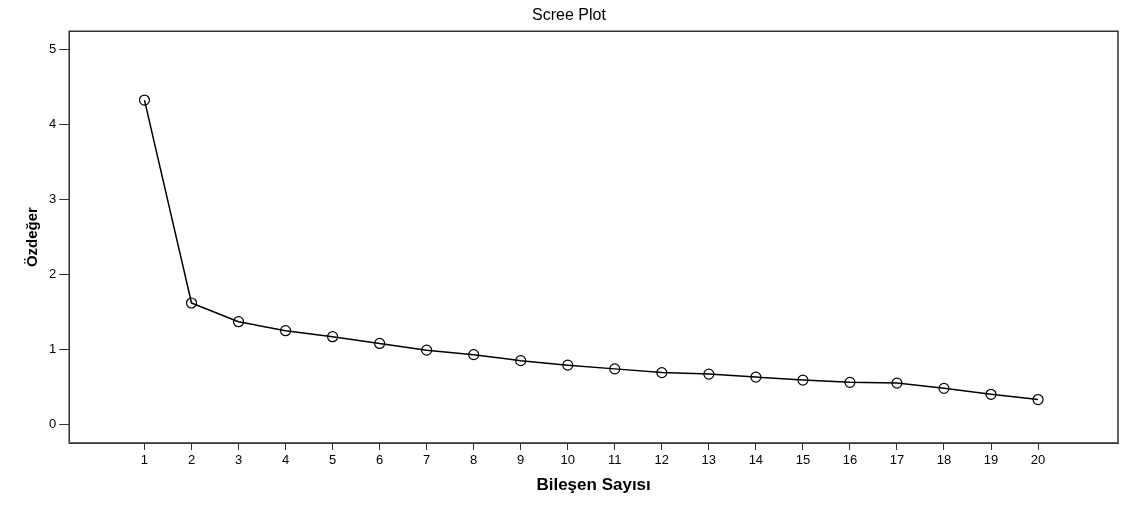 The image size is (1136, 506). Describe the element at coordinates (380, 460) in the screenshot. I see `x-tick-label: 6` at that location.